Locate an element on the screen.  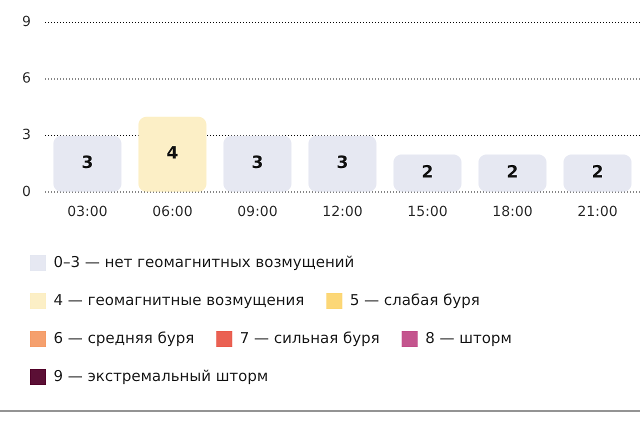
x-tick-label: 21:00 is located at coordinates (597, 212).